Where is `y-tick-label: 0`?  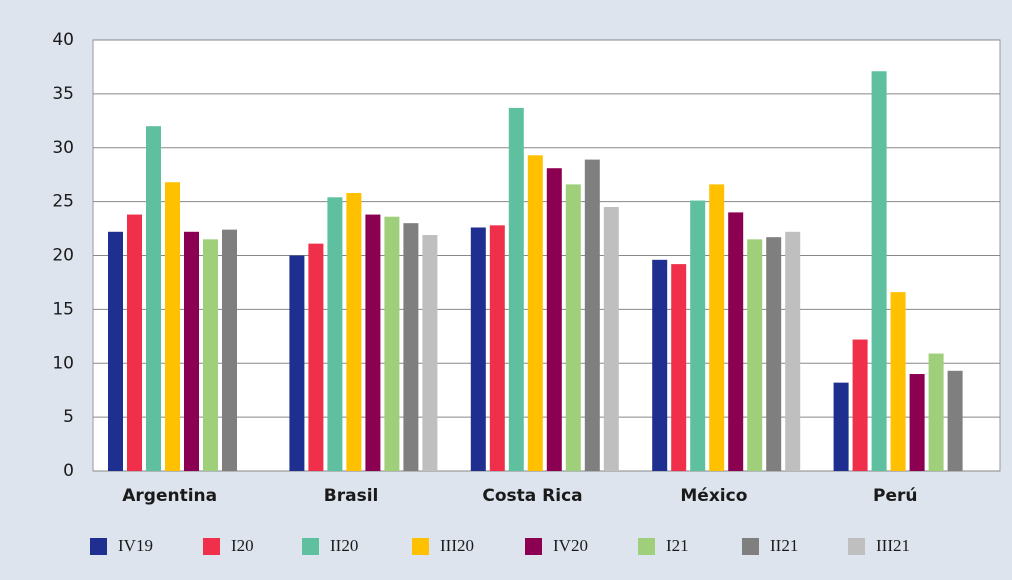
y-tick-label: 0 is located at coordinates (68, 471).